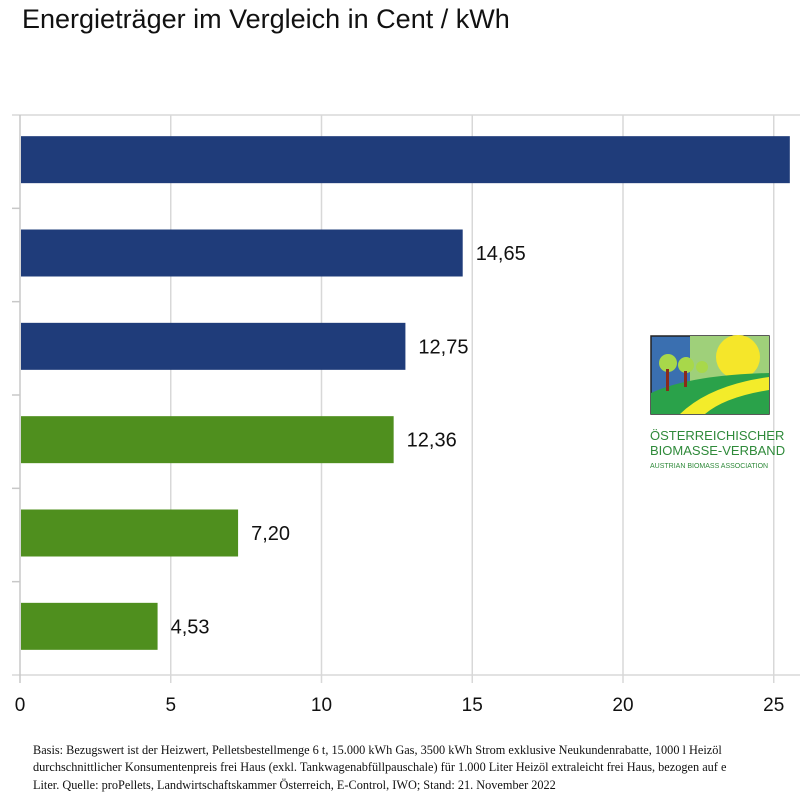 This screenshot has height=800, width=800. What do you see at coordinates (773, 705) in the screenshot?
I see `x-tick-label: 25` at bounding box center [773, 705].